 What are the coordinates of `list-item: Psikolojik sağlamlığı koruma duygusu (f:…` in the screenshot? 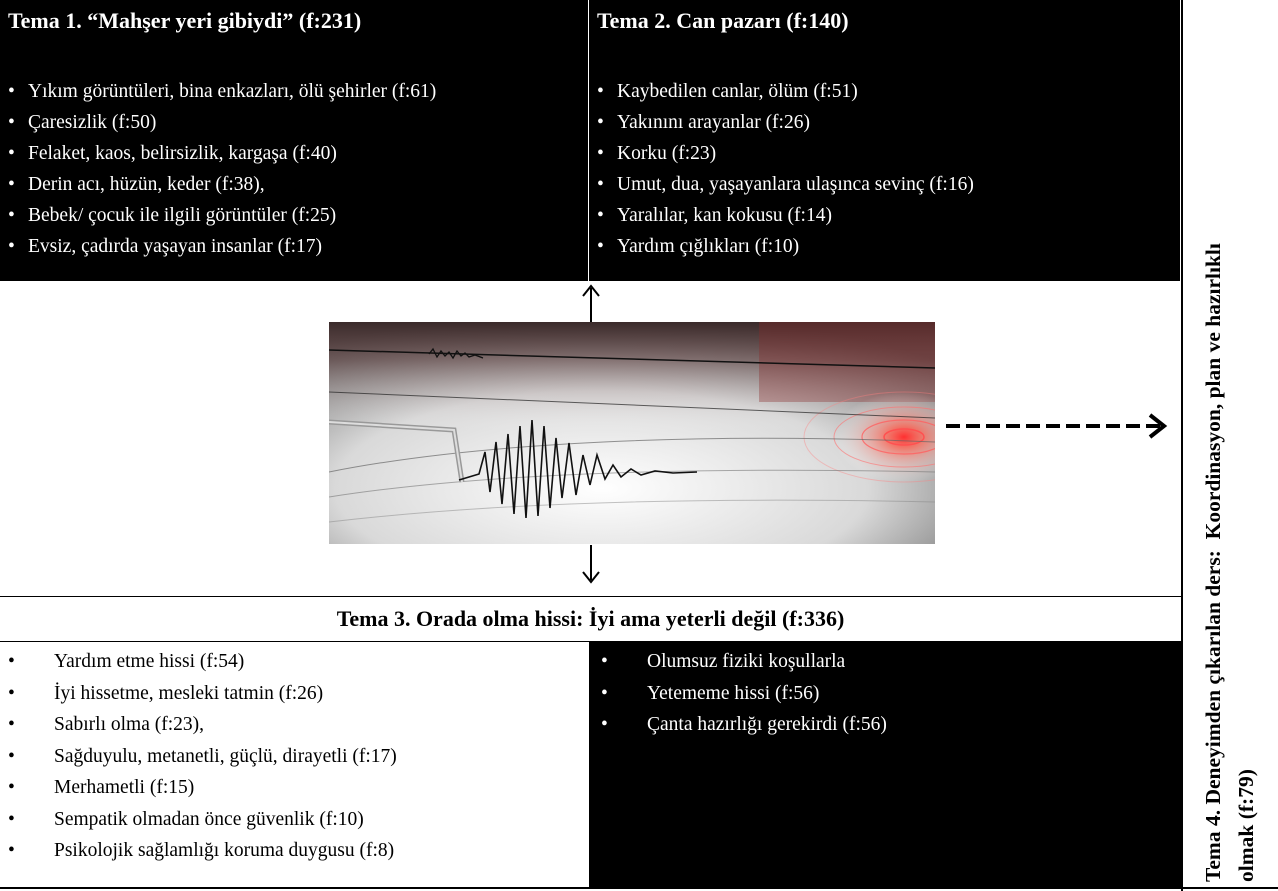 It's located at (202, 851).